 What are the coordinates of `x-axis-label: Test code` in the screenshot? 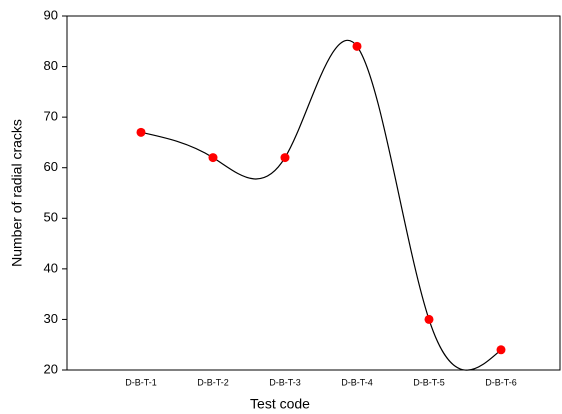 It's located at (280, 404).